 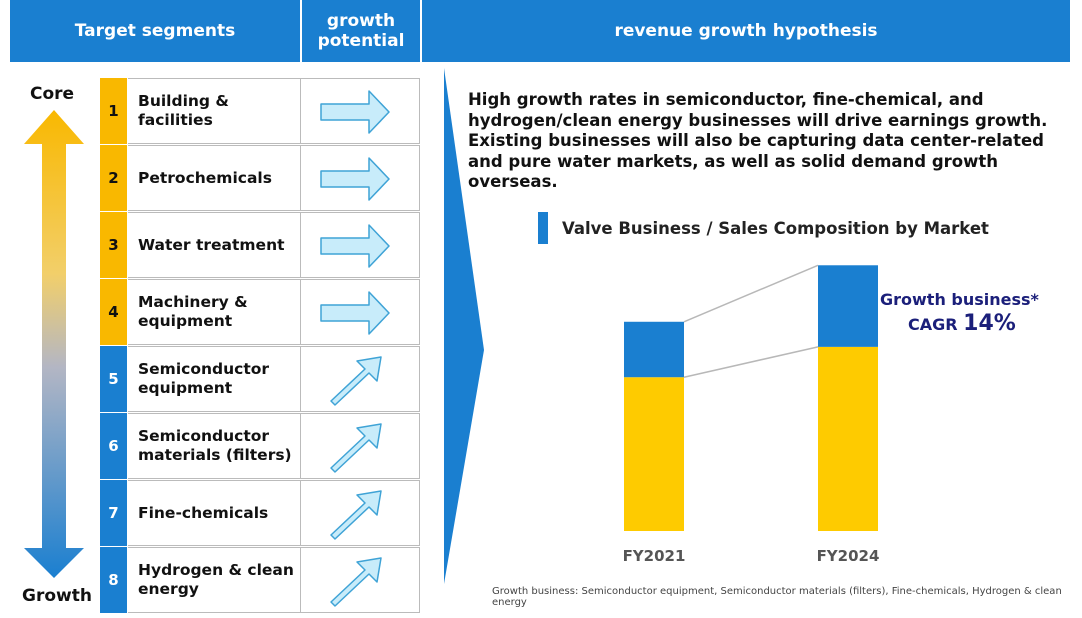 I want to click on axis-core-label: Core, so click(x=52, y=94).